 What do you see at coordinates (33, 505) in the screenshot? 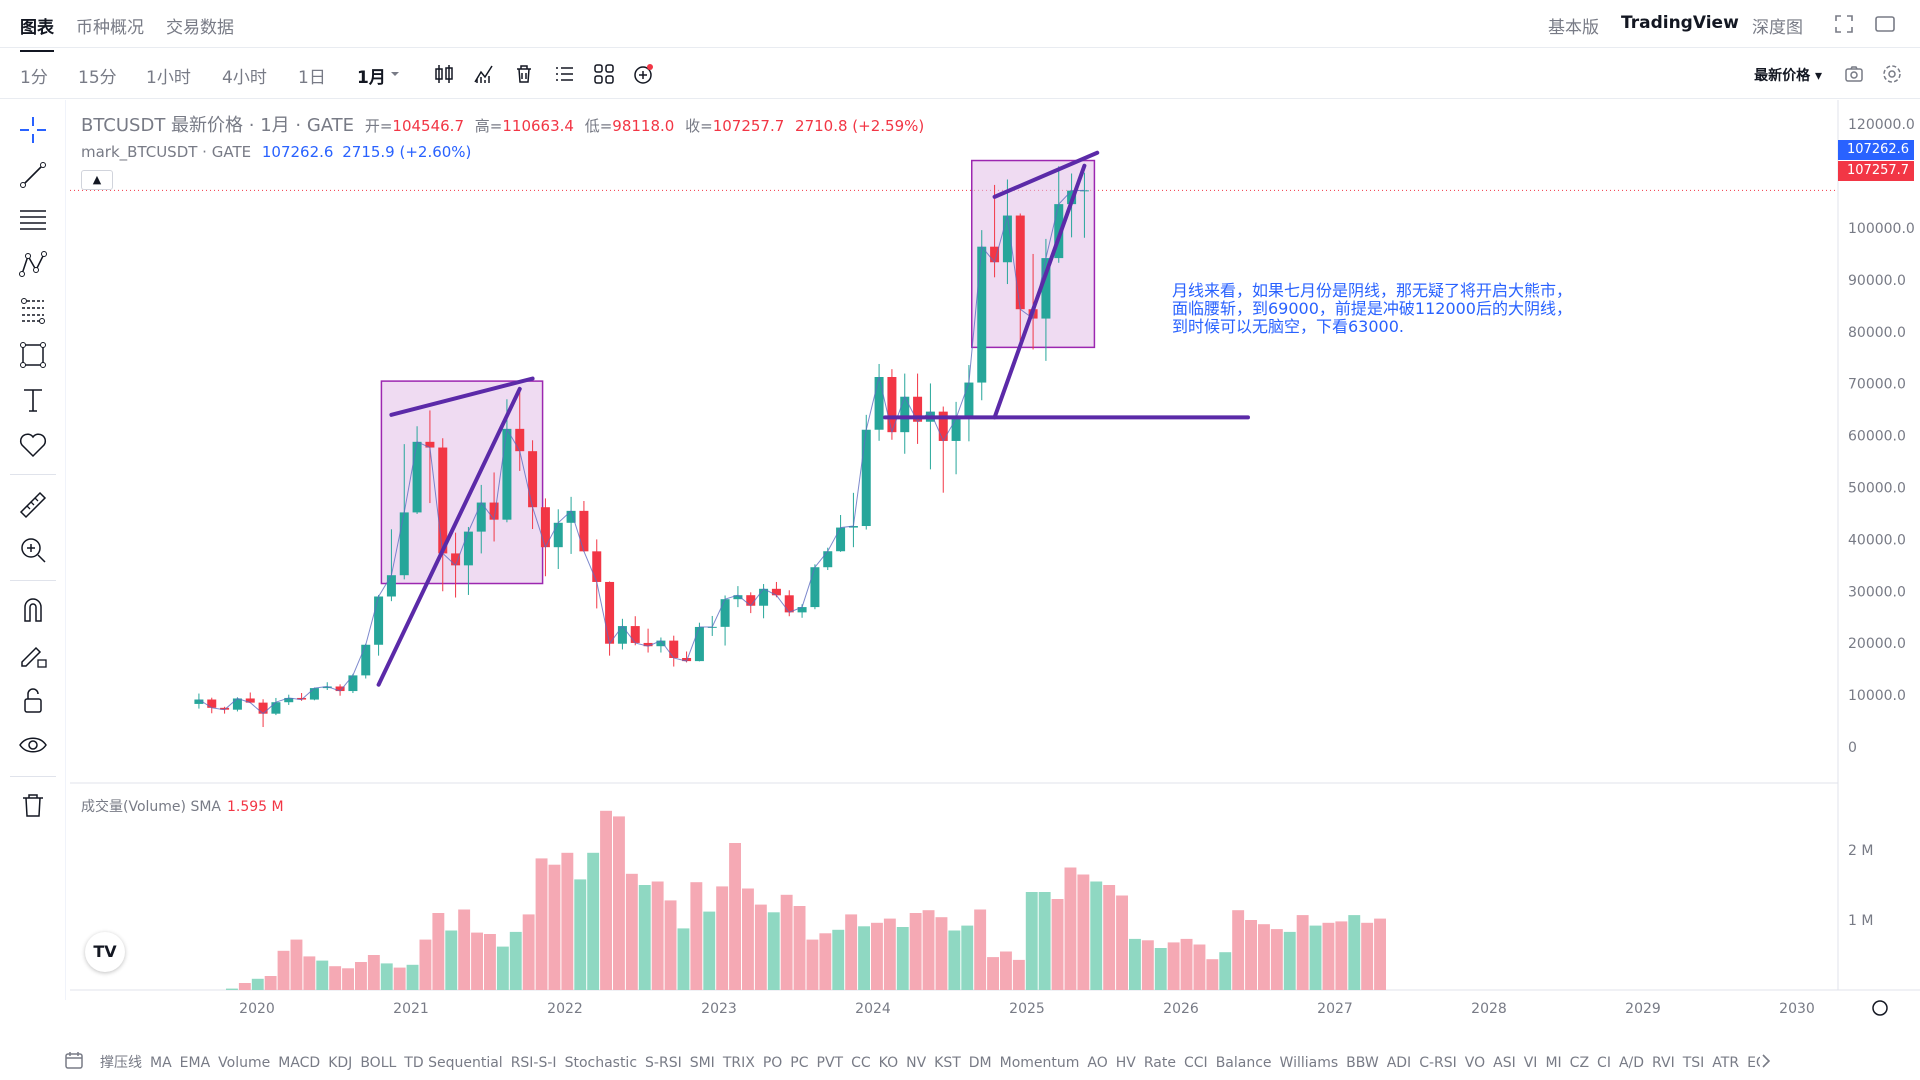
I see `ruler-icon` at bounding box center [33, 505].